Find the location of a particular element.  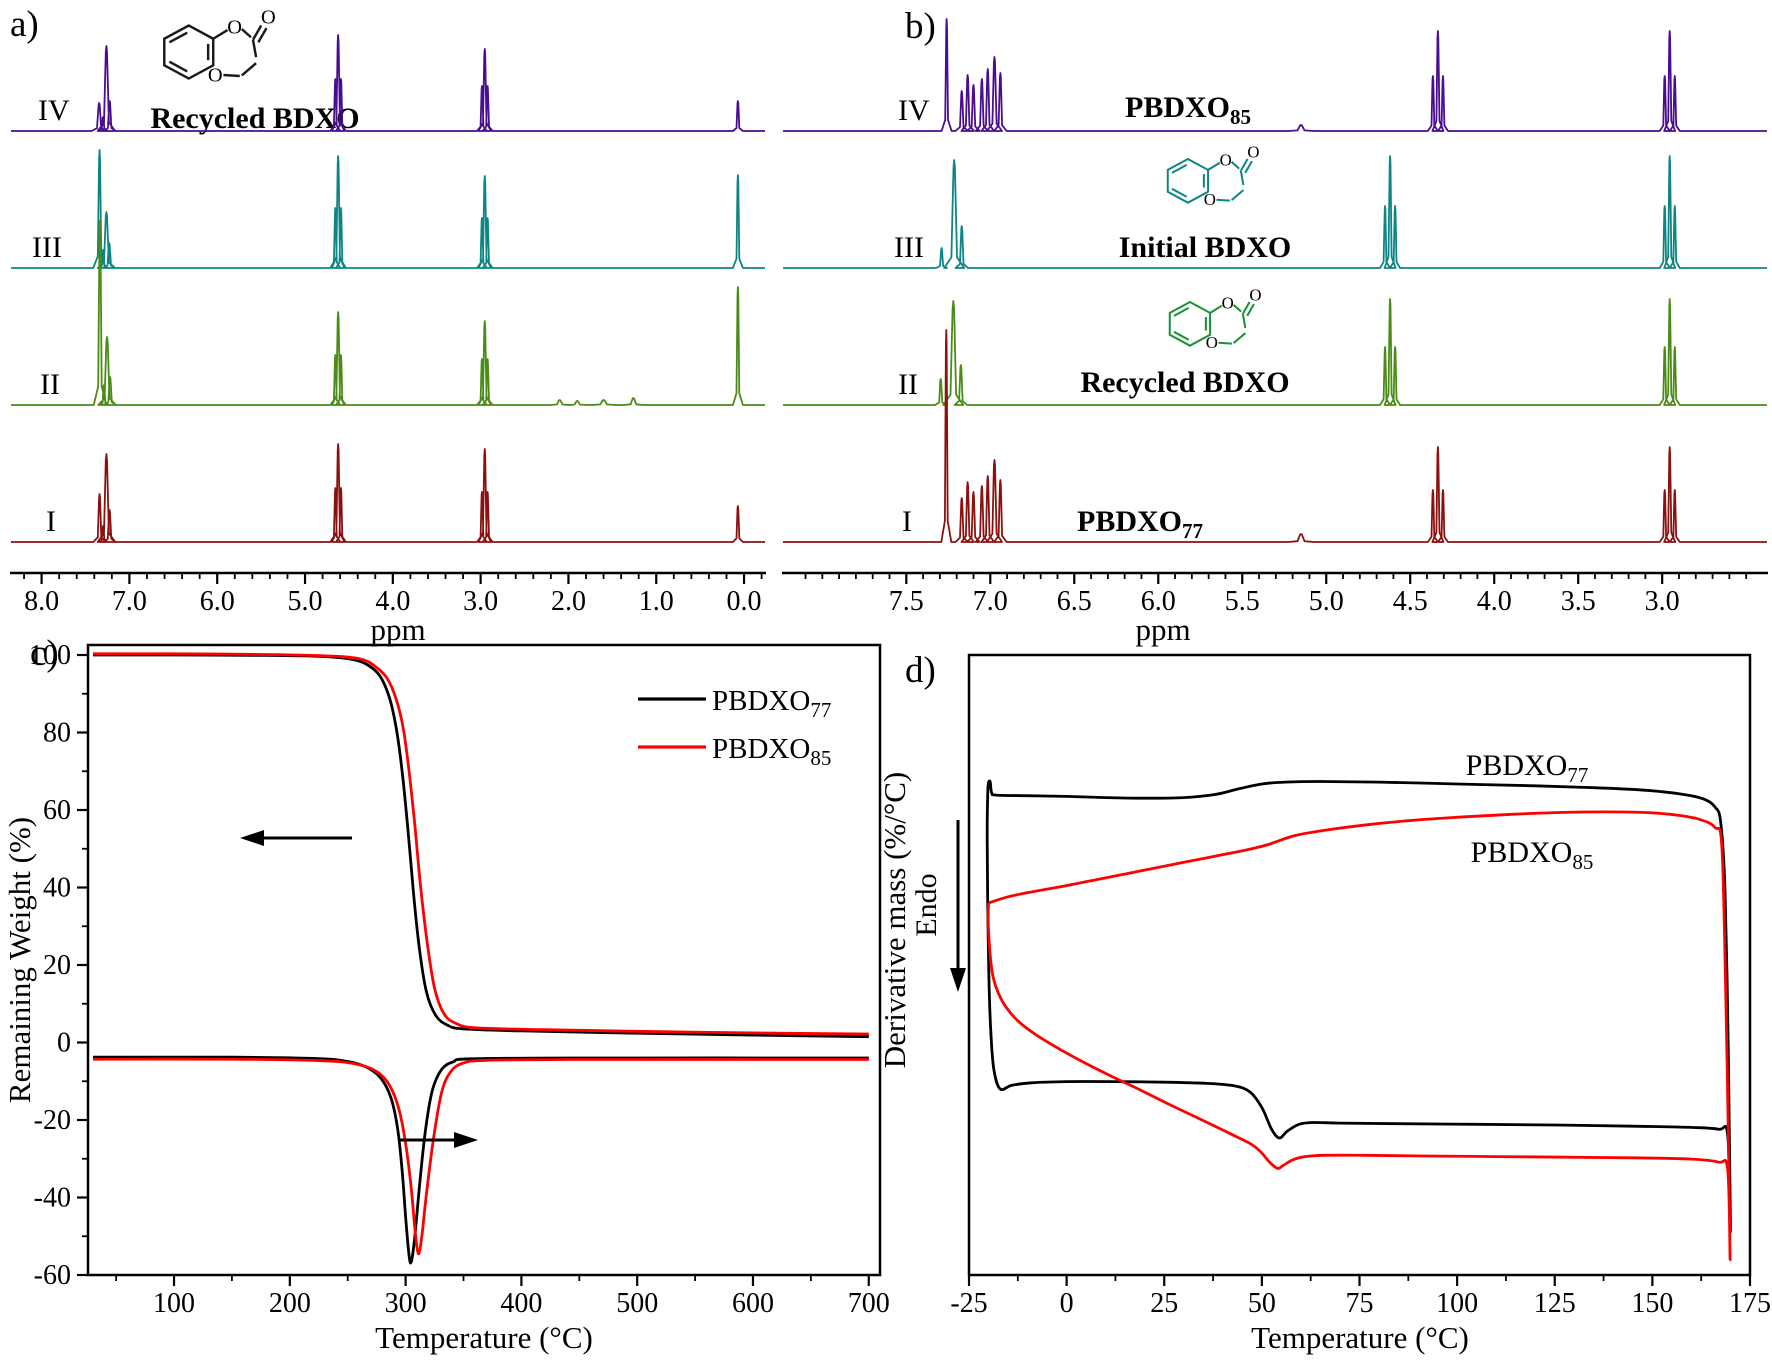

axis-tick-label: 8.0 is located at coordinates (41, 601).